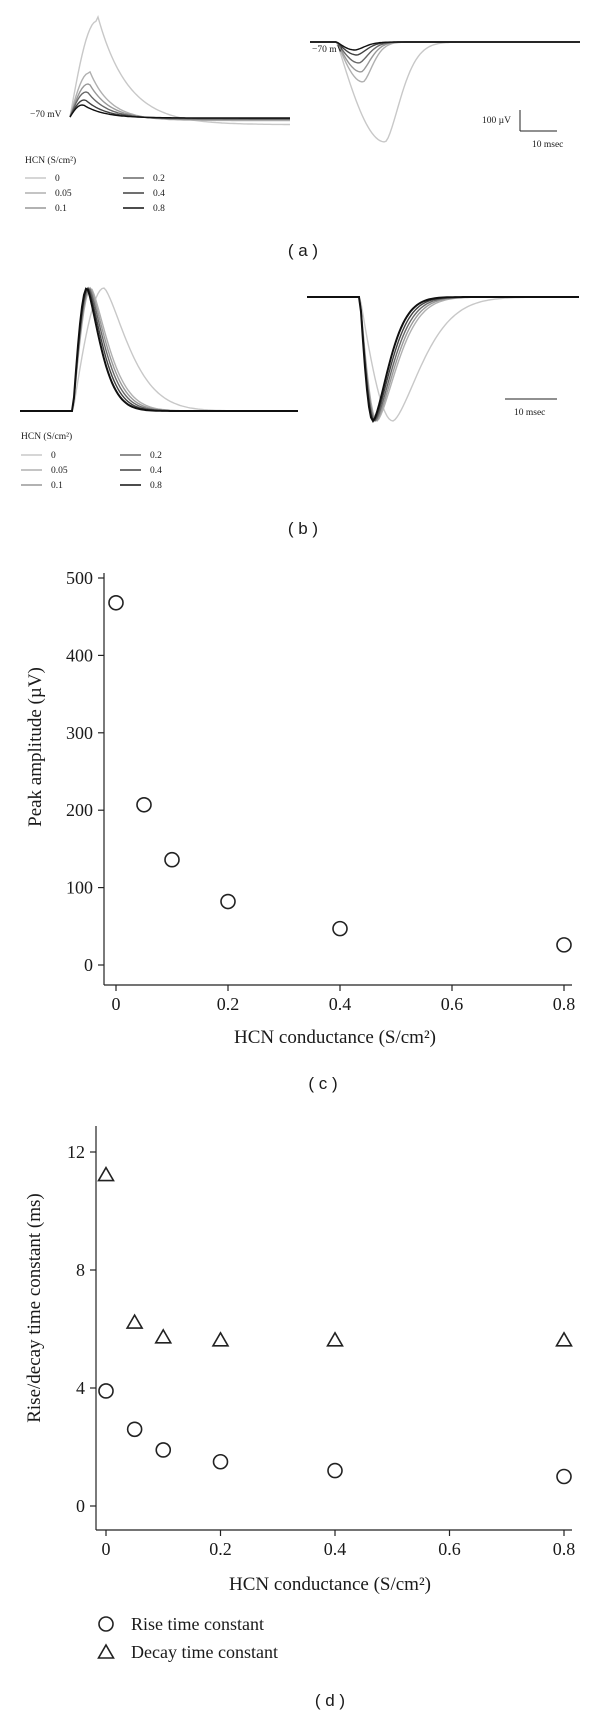 The width and height of the screenshot is (600, 1717). I want to click on panel-d-xlabel: HCN conductance (S/cm²), so click(330, 1584).